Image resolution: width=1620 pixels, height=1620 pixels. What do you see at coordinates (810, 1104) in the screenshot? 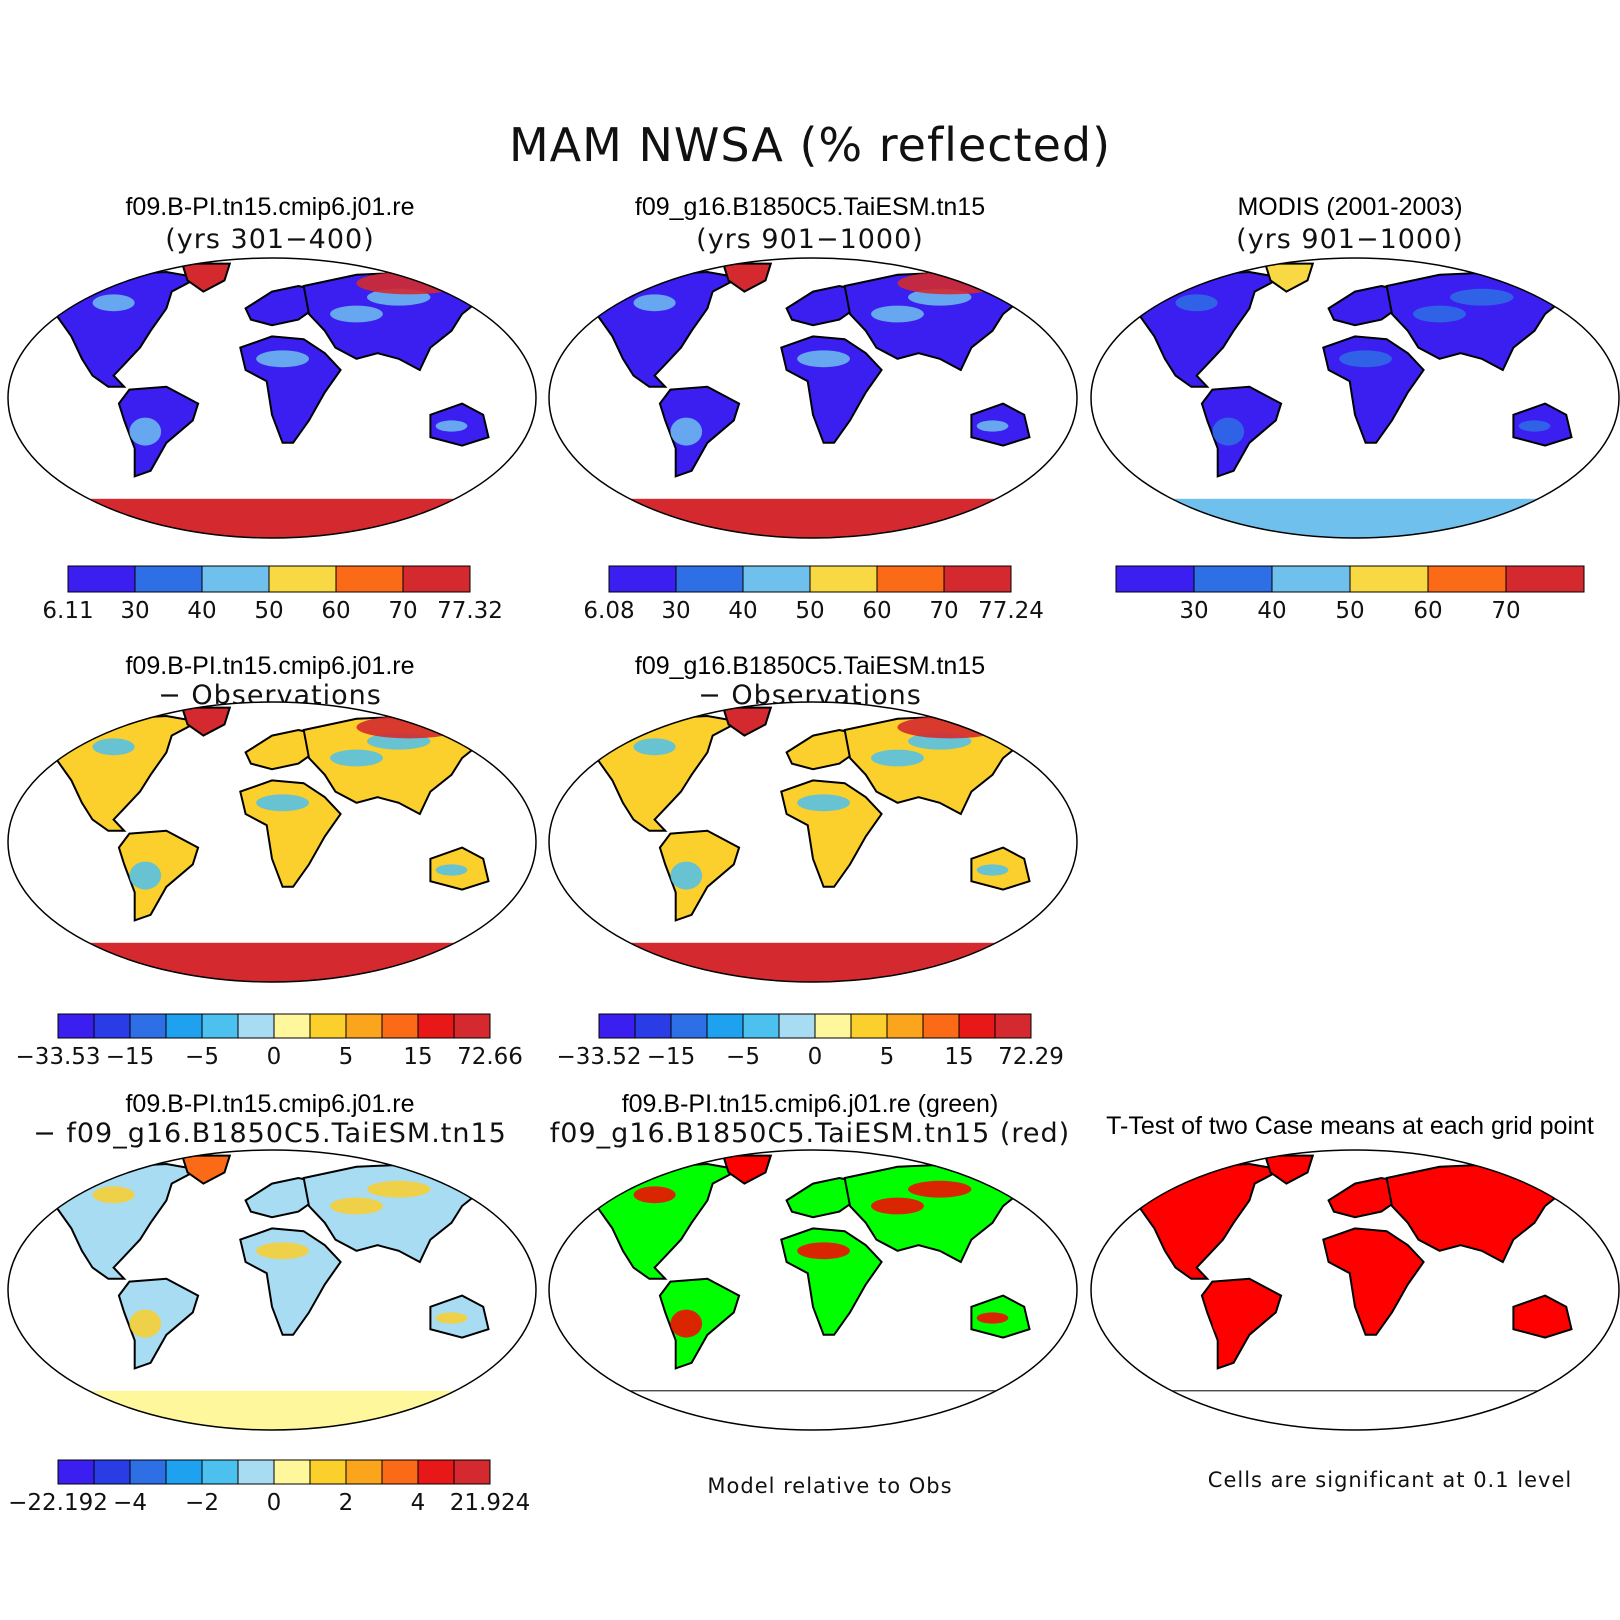
I see `panel-title: f09.B-PI.tn15.cmip6.j01.re (green)` at bounding box center [810, 1104].